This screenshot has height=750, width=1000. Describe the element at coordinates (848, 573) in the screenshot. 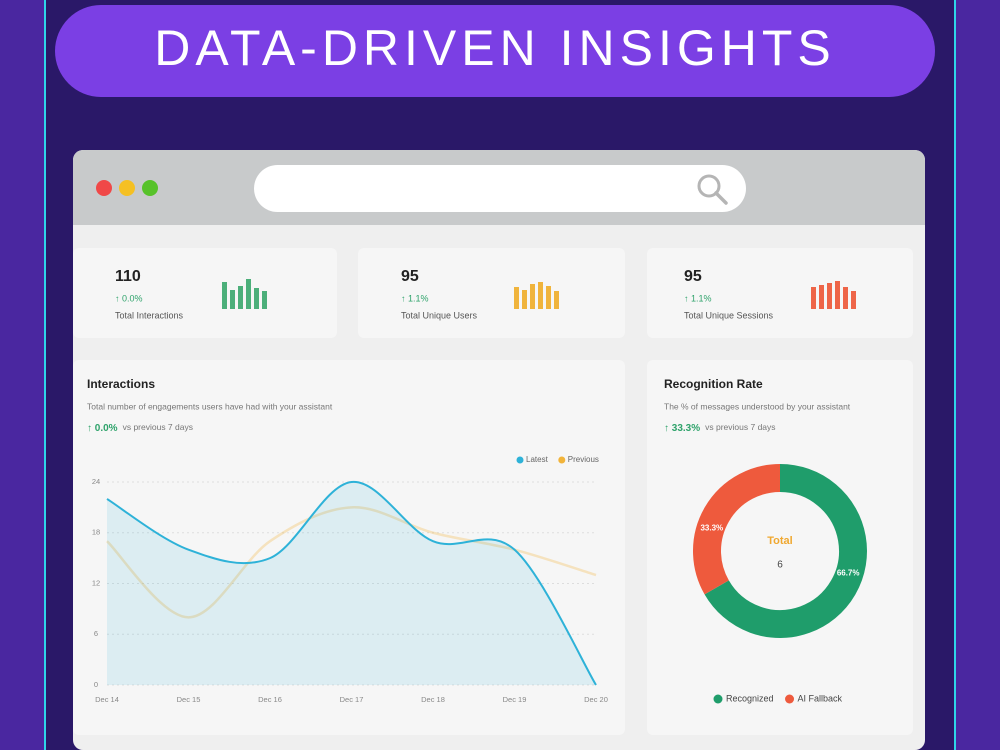

I see `value-label: 66.7%` at that location.